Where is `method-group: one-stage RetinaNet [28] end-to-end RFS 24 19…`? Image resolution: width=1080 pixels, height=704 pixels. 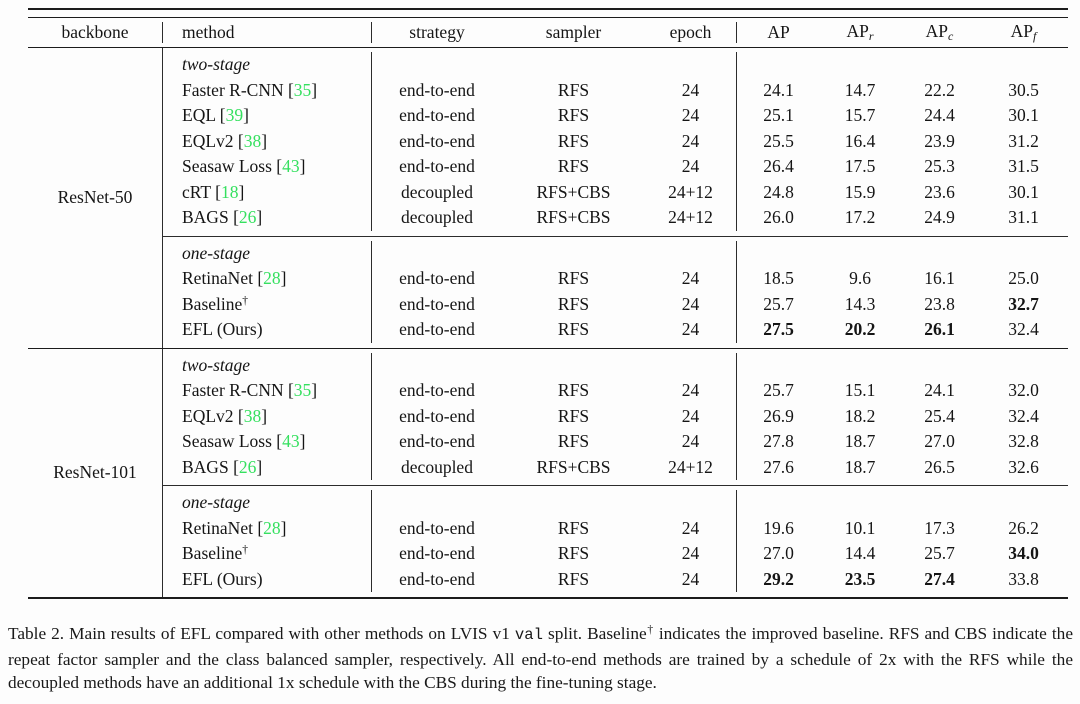
method-group: one-stage RetinaNet [28] end-to-end RFS 24 19… is located at coordinates (615, 541).